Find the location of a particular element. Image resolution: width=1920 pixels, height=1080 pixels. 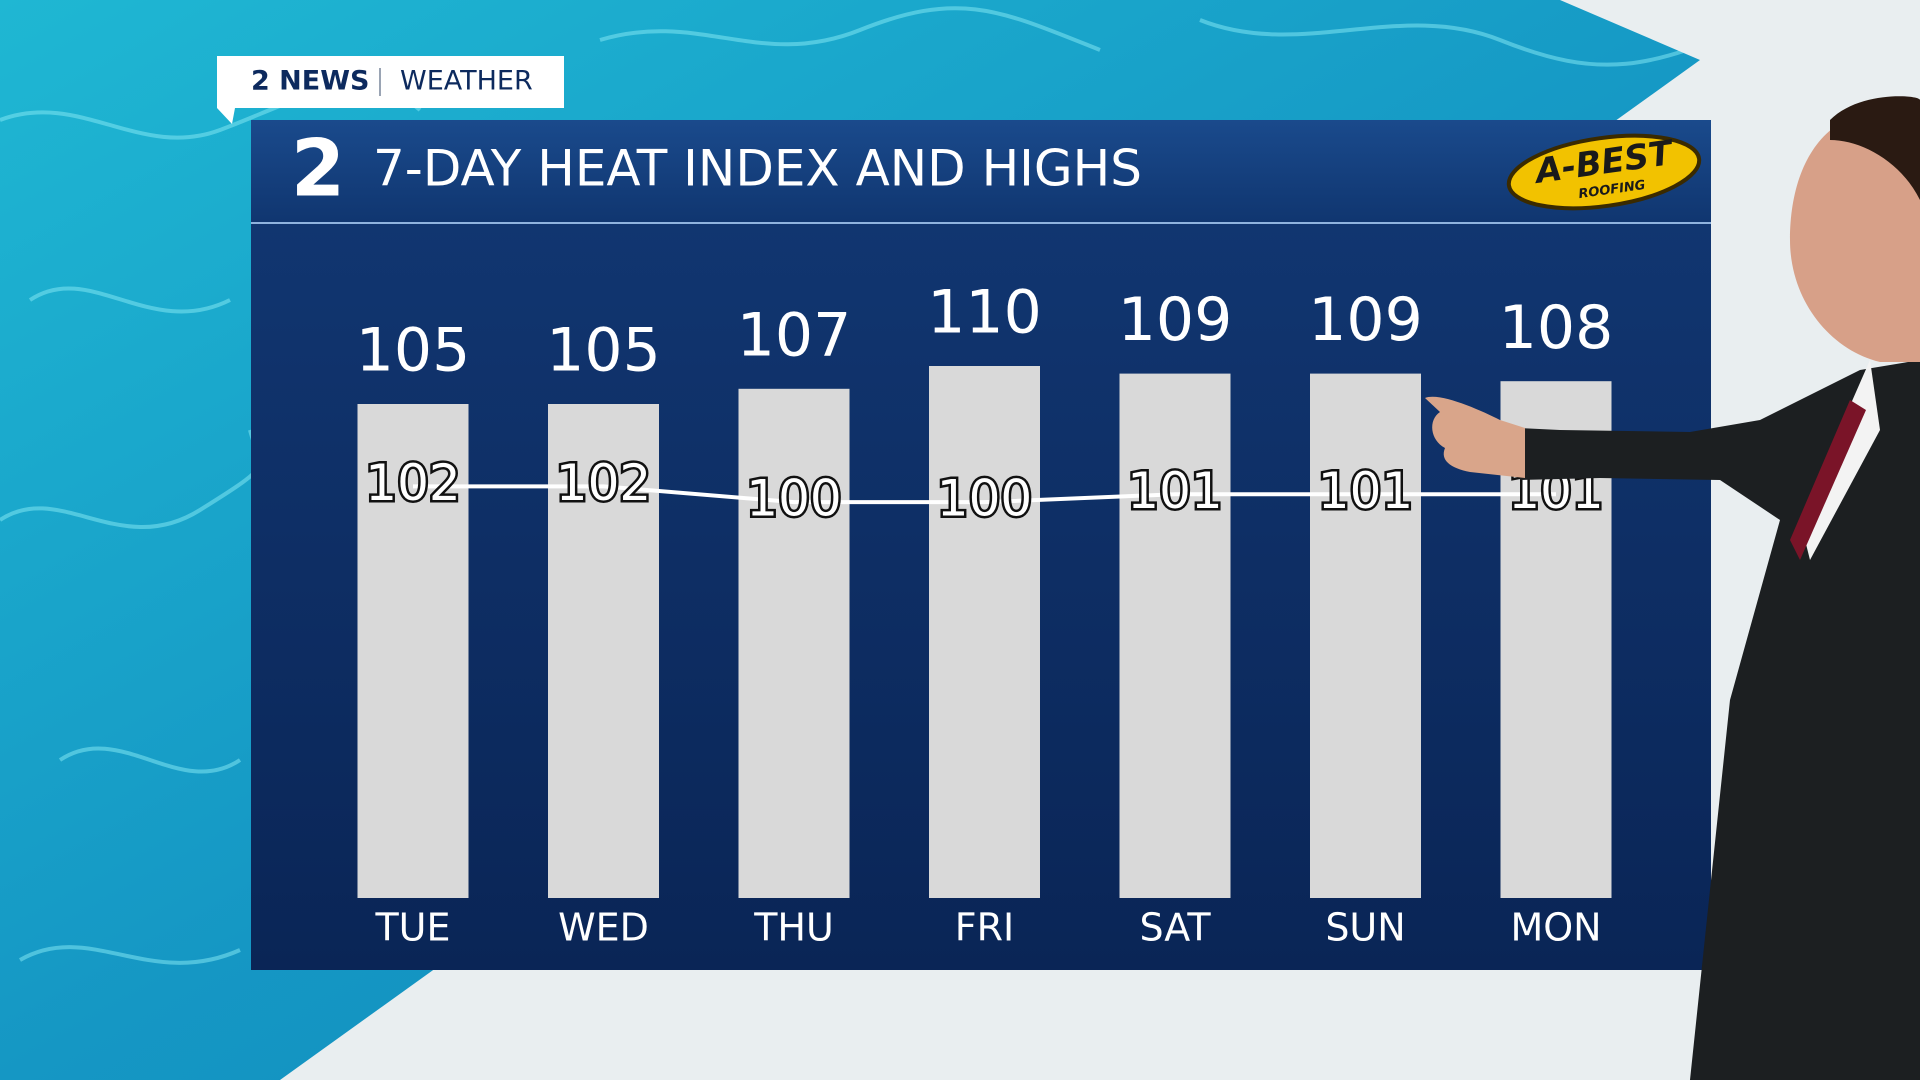

station-logo: 2 is located at coordinates (318, 169).